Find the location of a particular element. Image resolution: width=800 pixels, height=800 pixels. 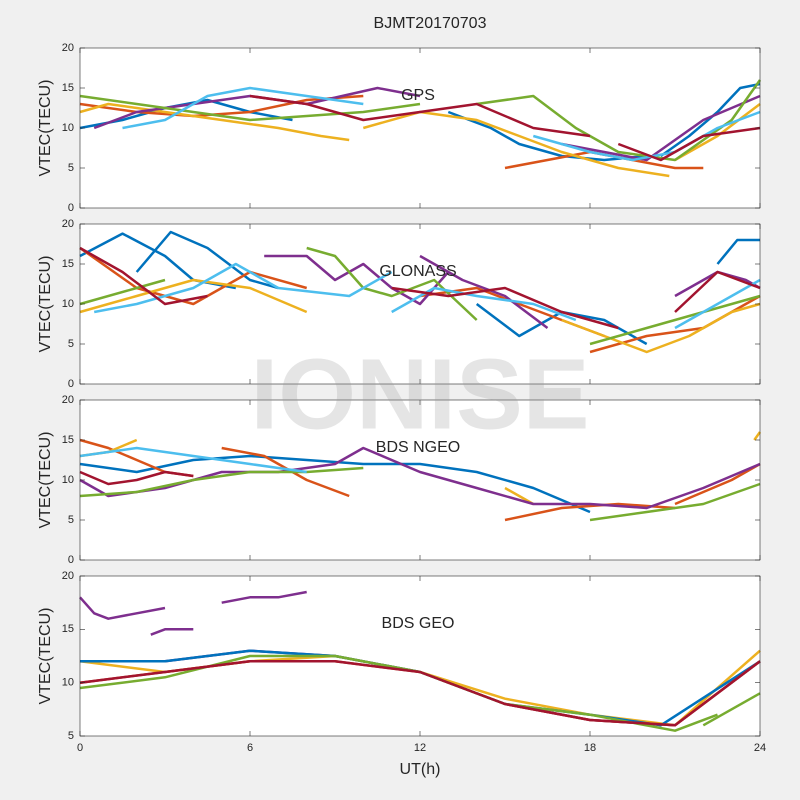

panel-annotation: BDS GEO is located at coordinates (418, 623).